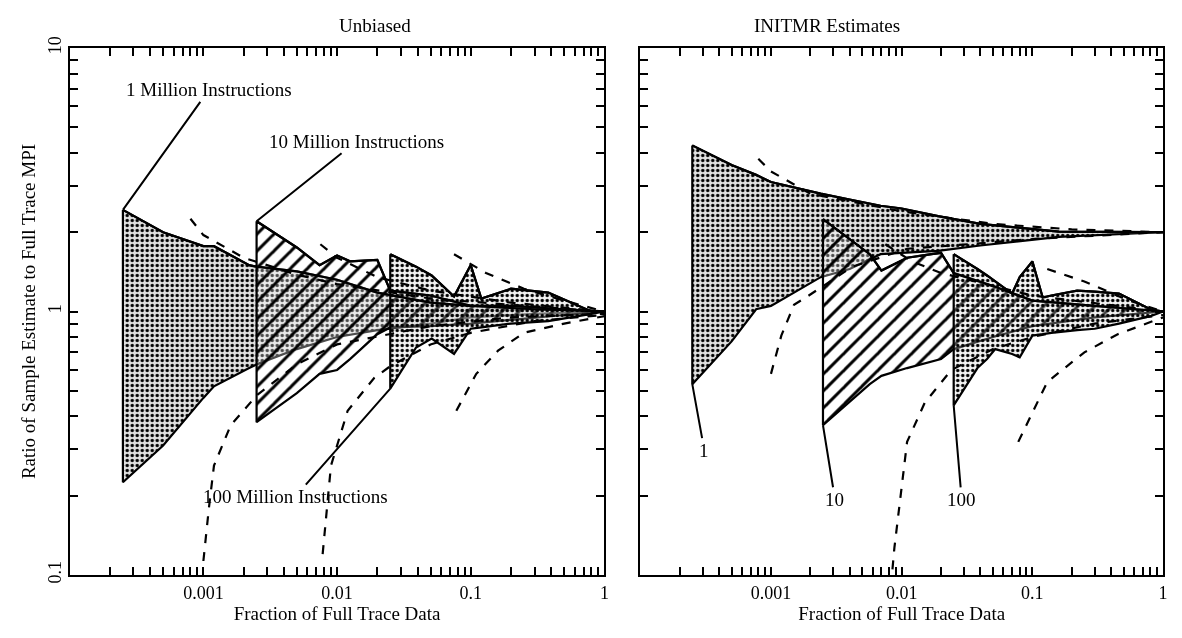  I want to click on annotation: 10 Million Instructions, so click(357, 141).